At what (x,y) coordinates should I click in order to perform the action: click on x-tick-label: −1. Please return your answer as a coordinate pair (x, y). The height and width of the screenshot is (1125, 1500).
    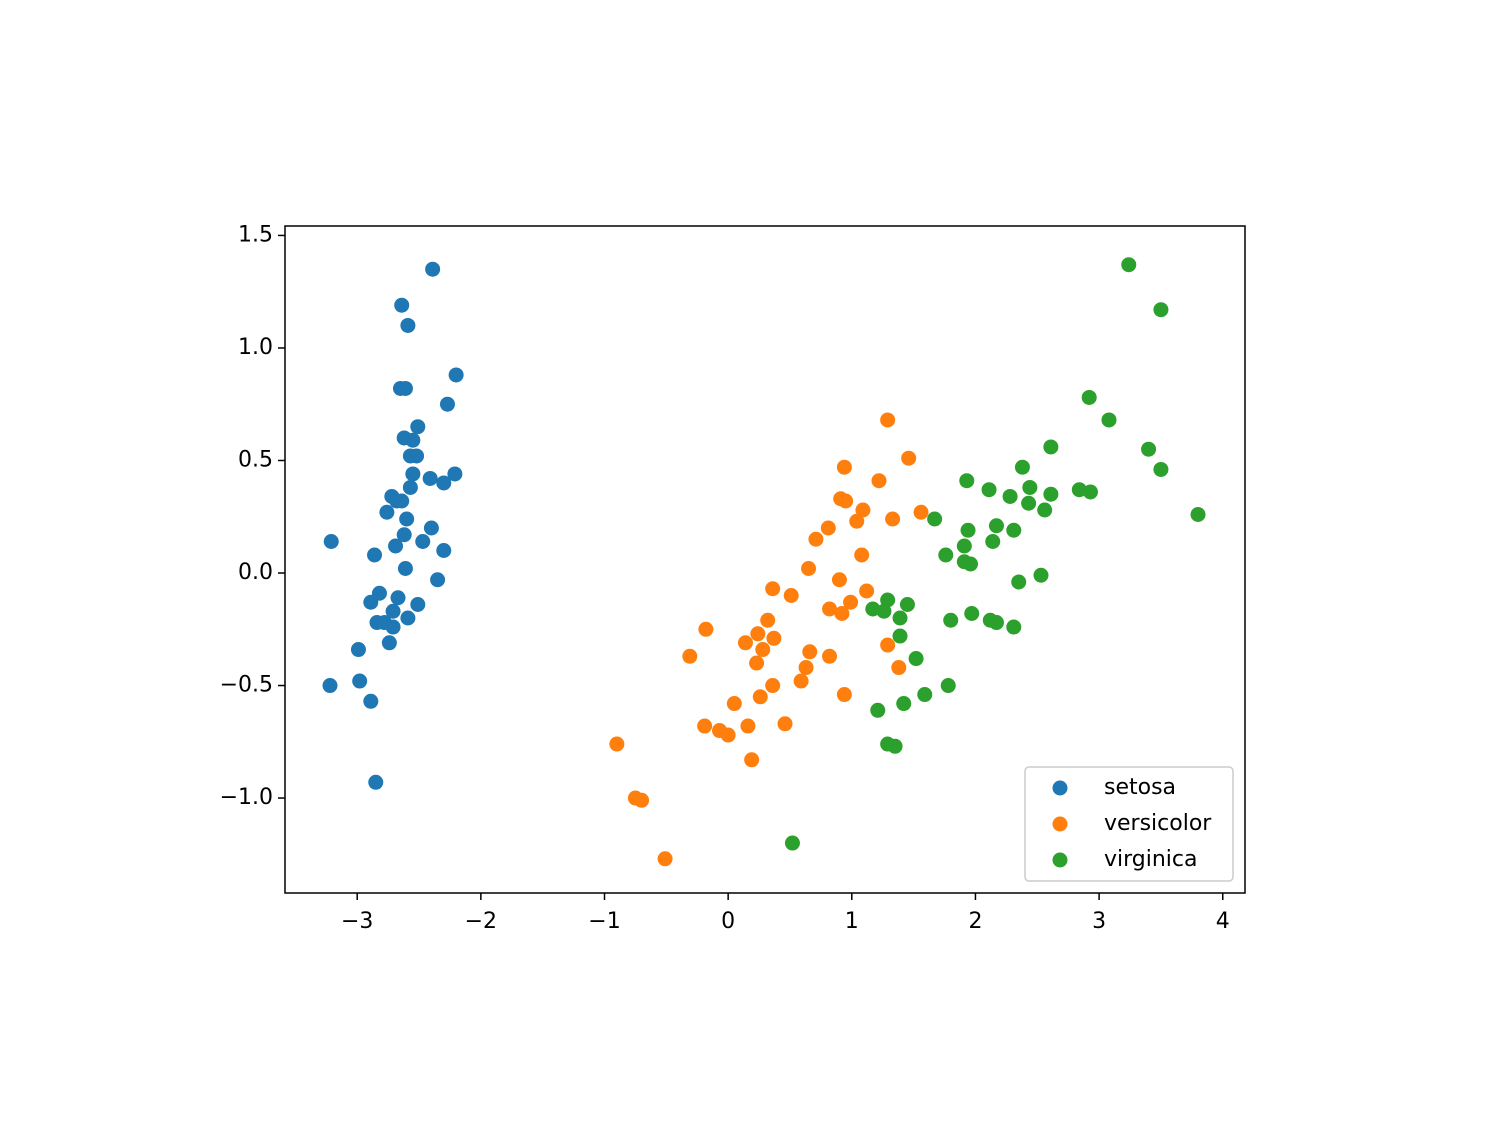
    Looking at the image, I should click on (604, 921).